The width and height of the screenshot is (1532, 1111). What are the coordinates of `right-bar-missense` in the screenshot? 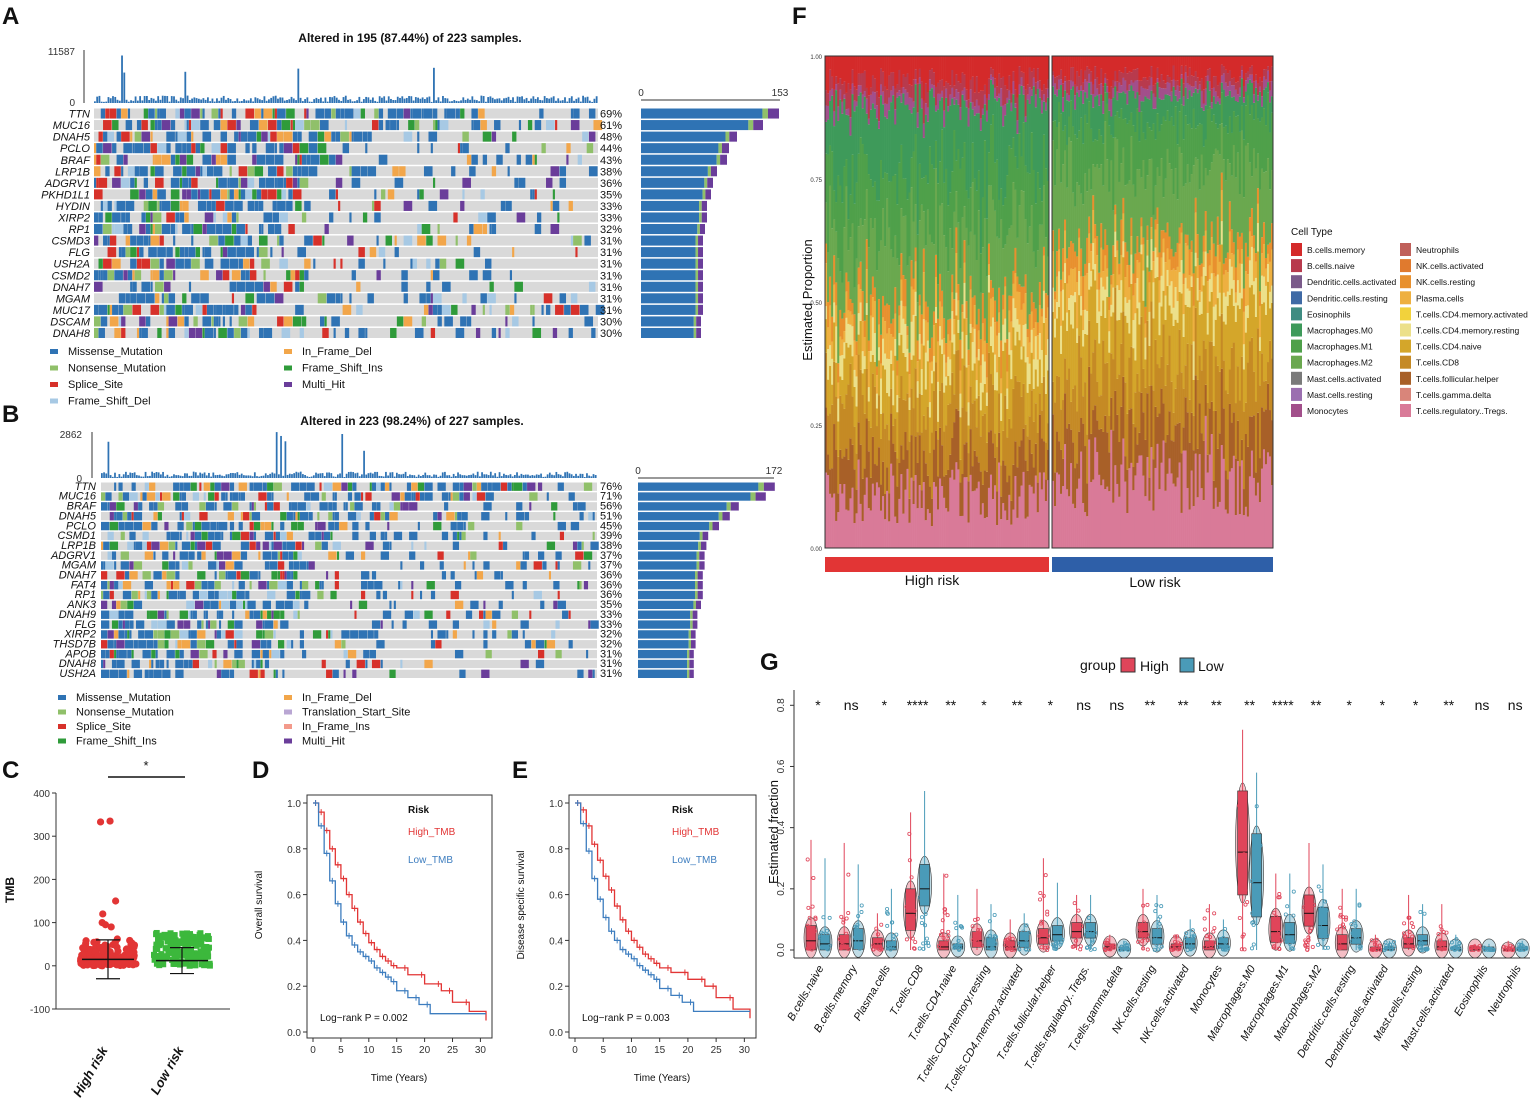 It's located at (667, 321).